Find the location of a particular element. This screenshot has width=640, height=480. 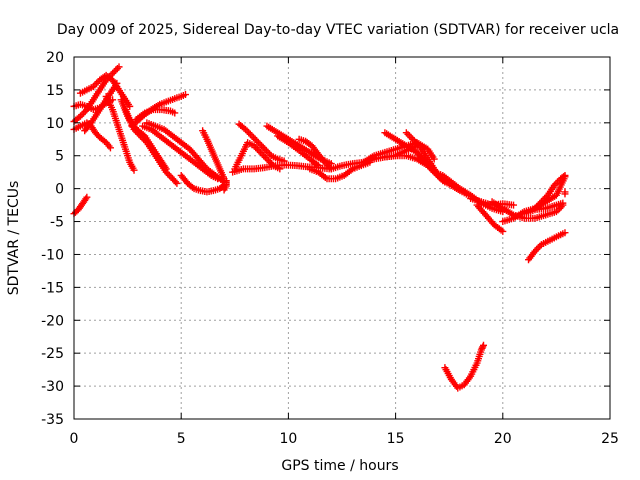

x-tick-label: 5 is located at coordinates (181, 439).